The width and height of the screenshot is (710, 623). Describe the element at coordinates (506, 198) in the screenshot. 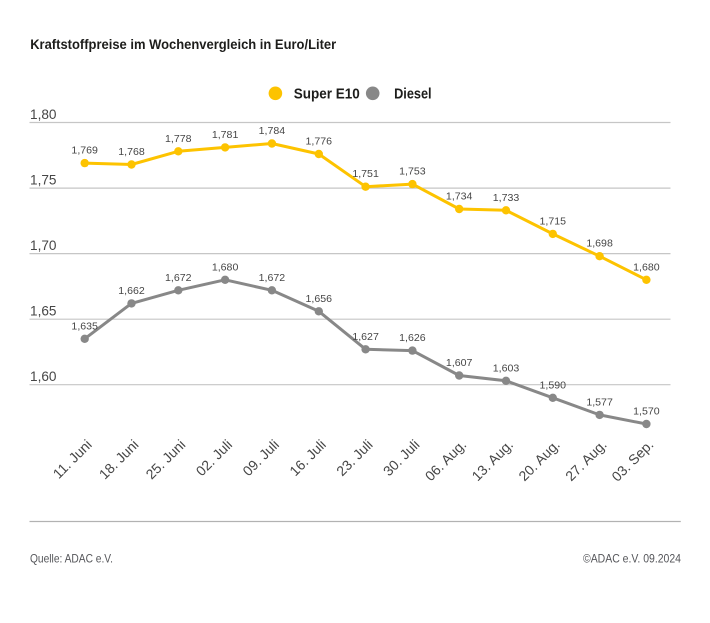

I see `svg-text: 1,733` at that location.